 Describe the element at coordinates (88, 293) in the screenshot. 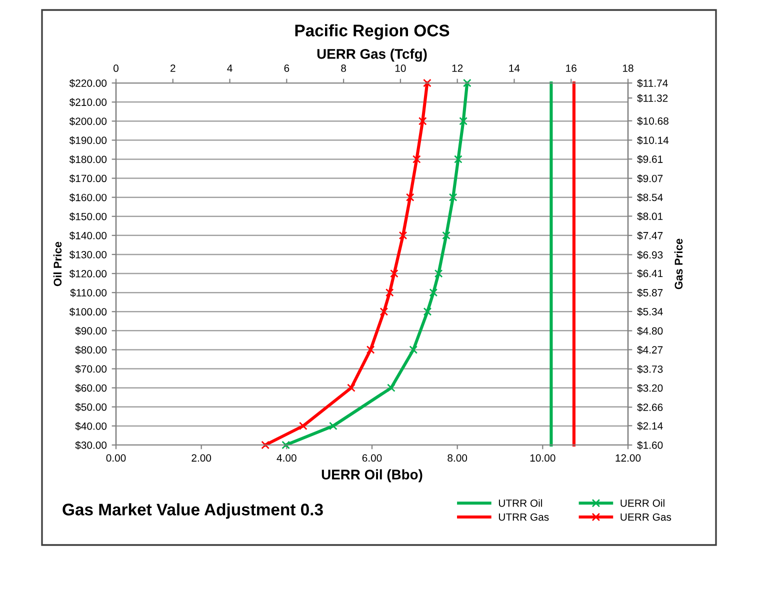

I see `y-tick-label: $110.00` at that location.